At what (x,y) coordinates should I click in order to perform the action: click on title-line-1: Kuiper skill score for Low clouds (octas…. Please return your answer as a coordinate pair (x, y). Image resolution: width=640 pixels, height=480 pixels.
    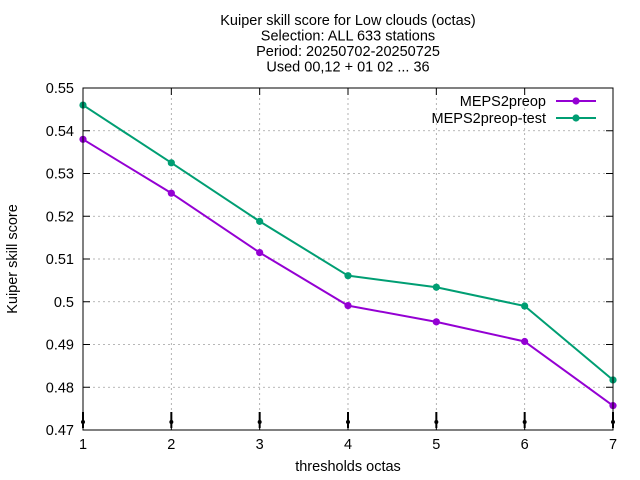
    Looking at the image, I should click on (347, 21).